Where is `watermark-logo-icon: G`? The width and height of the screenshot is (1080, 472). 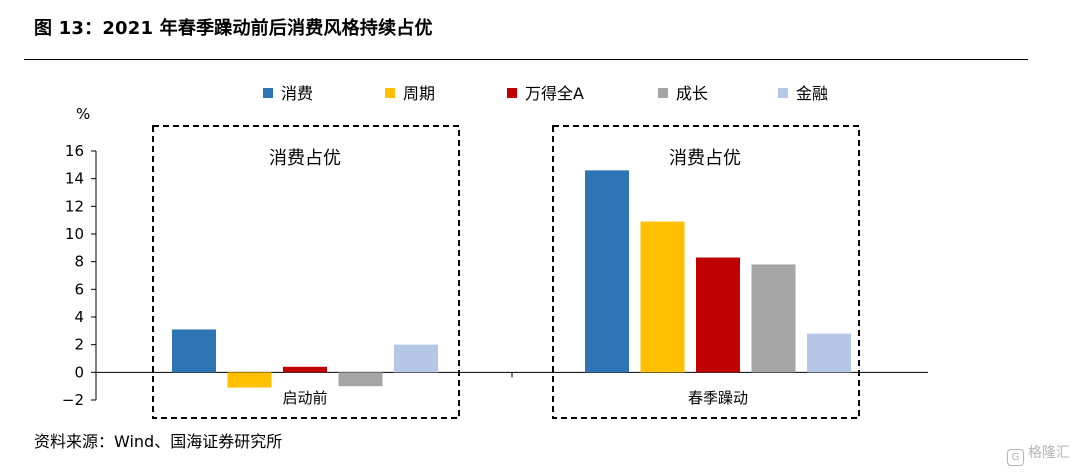
watermark-logo-icon: G is located at coordinates (1015, 457).